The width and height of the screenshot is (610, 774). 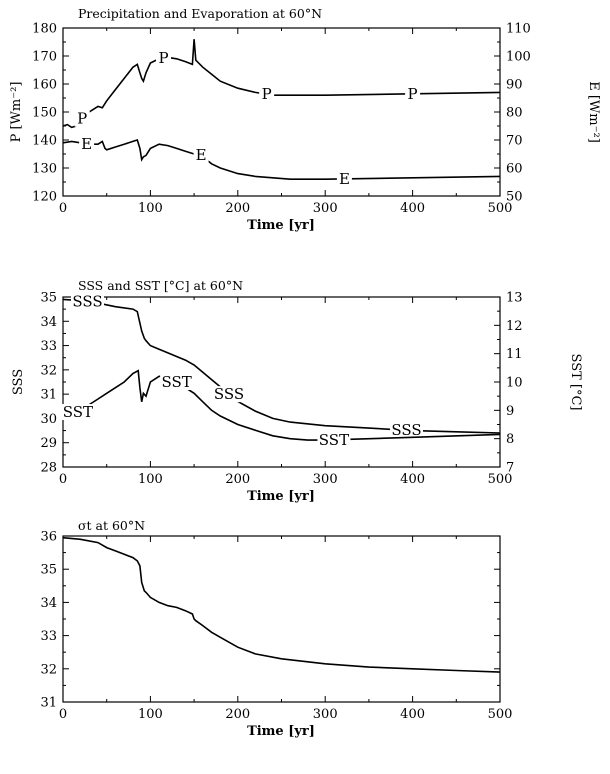 I want to click on y-axis-label: SSS, so click(x=18, y=382).